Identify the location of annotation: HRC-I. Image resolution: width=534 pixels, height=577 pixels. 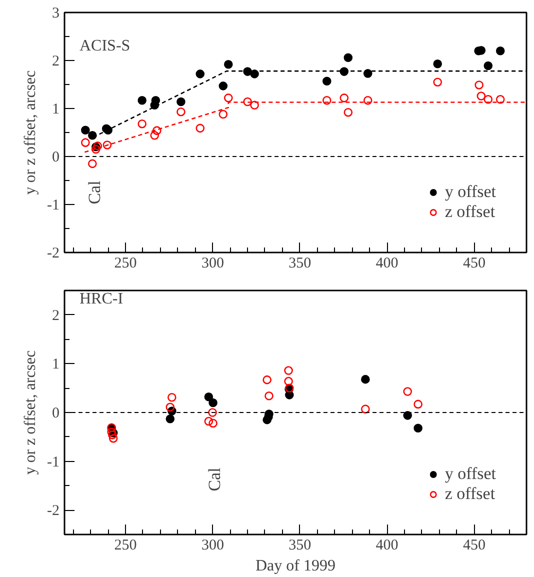
(102, 299).